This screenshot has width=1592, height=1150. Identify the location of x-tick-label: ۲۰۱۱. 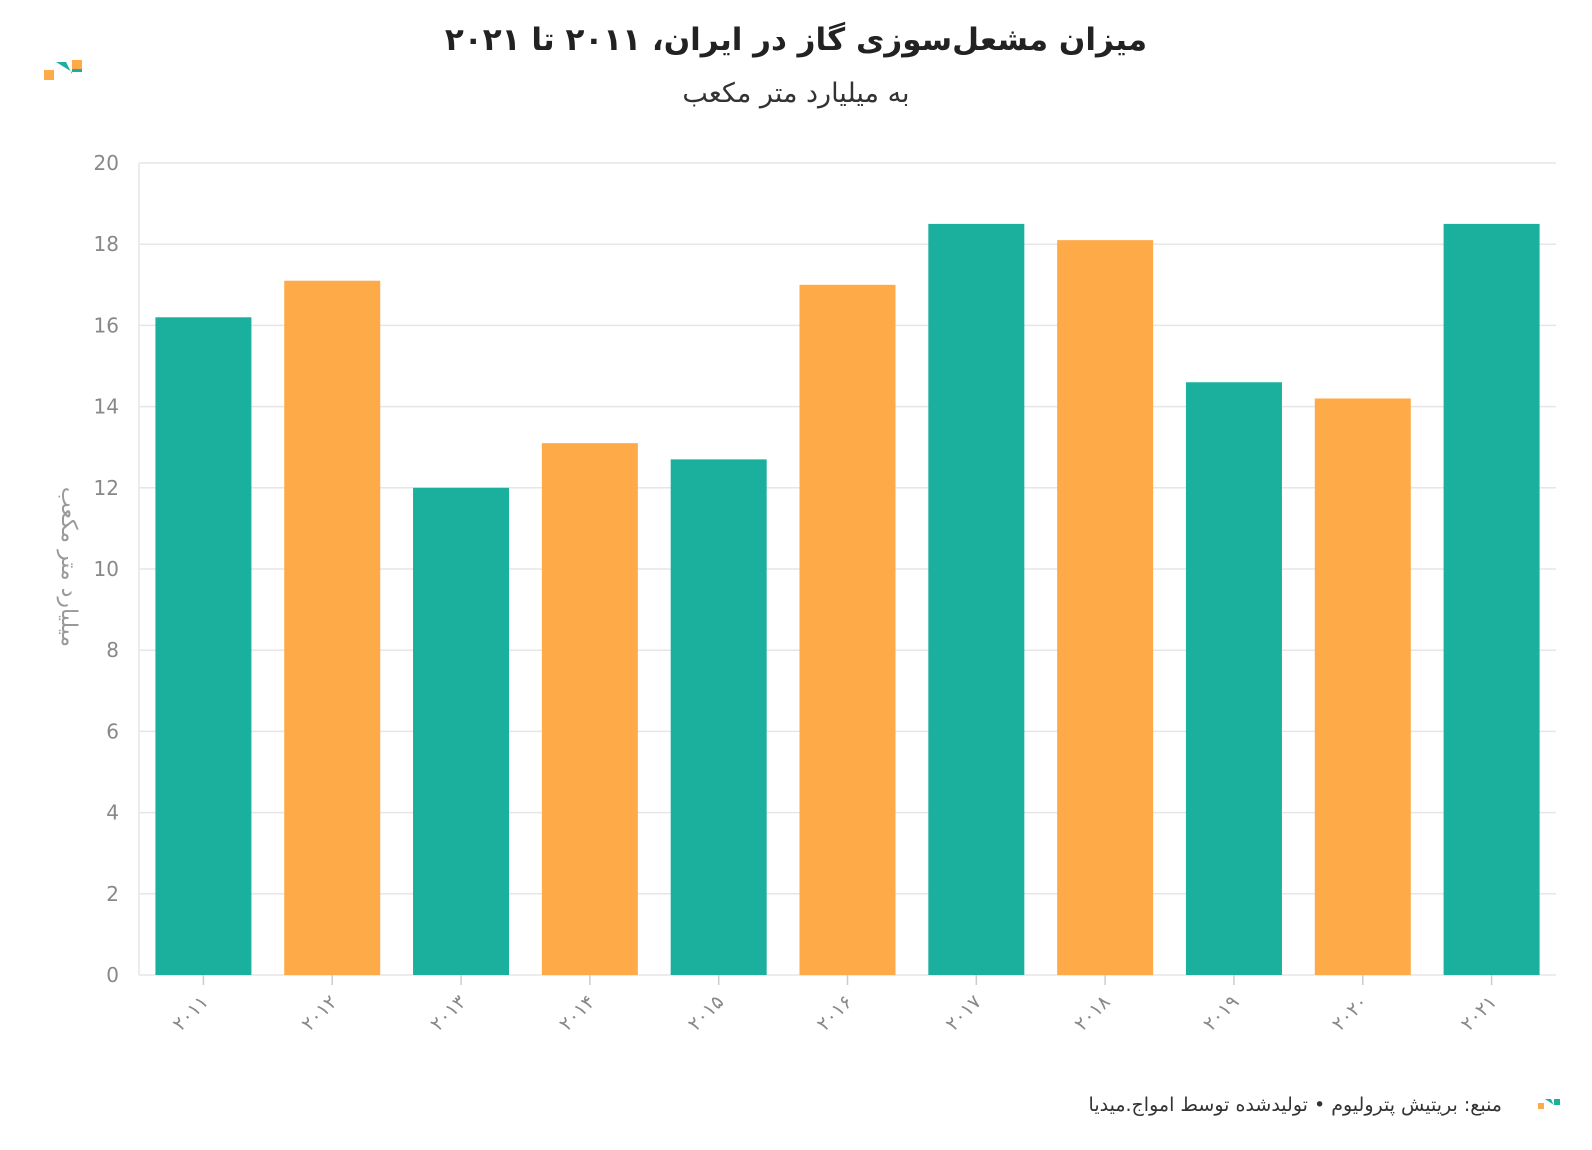
(191, 1013).